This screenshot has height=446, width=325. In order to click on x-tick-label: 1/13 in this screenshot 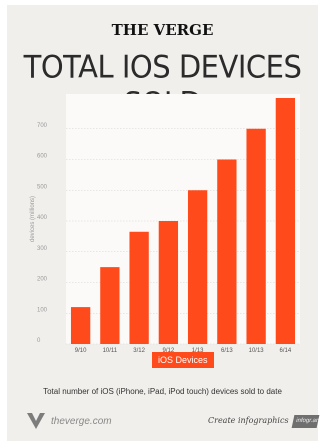, I will do `click(198, 351)`.